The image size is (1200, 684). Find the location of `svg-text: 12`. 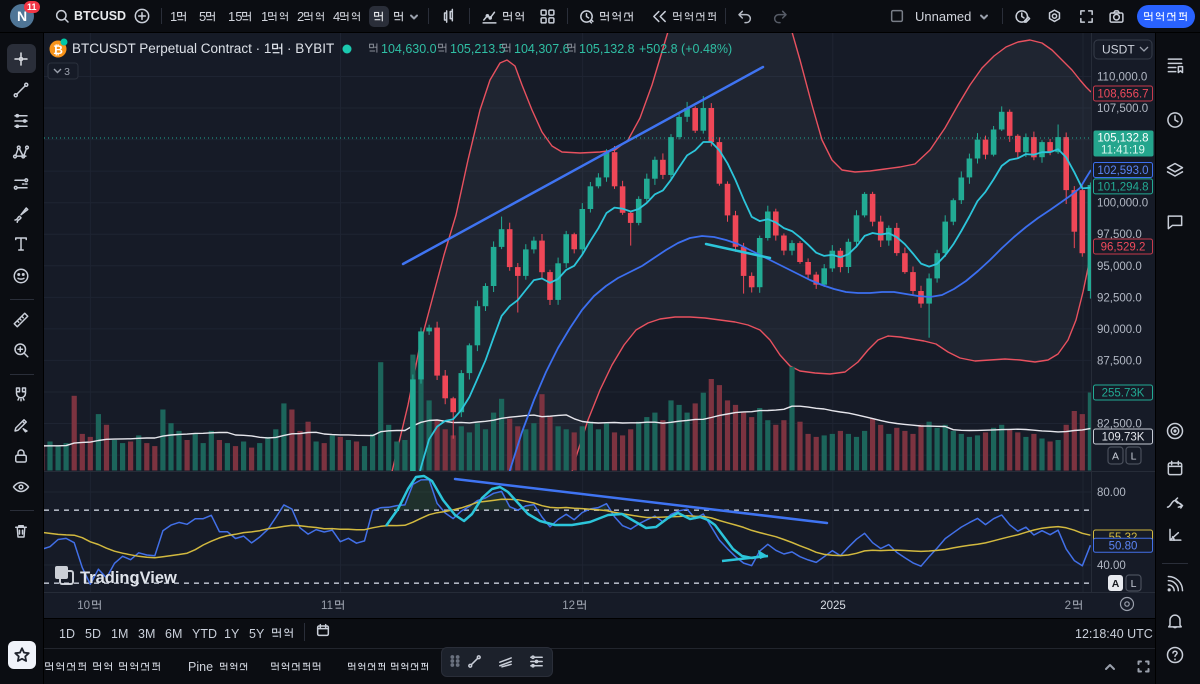

svg-text: 12 is located at coordinates (568, 606).